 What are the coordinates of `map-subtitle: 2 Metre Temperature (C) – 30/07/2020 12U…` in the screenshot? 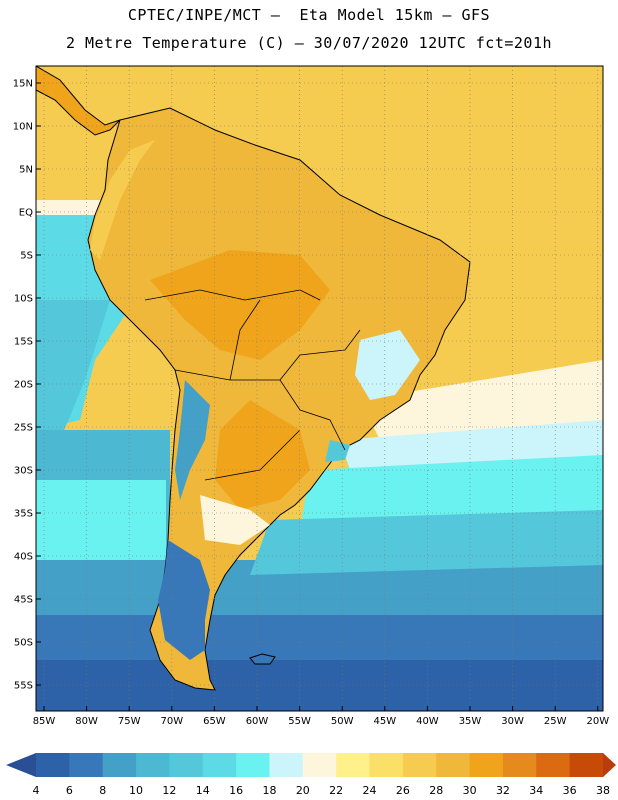 It's located at (309, 43).